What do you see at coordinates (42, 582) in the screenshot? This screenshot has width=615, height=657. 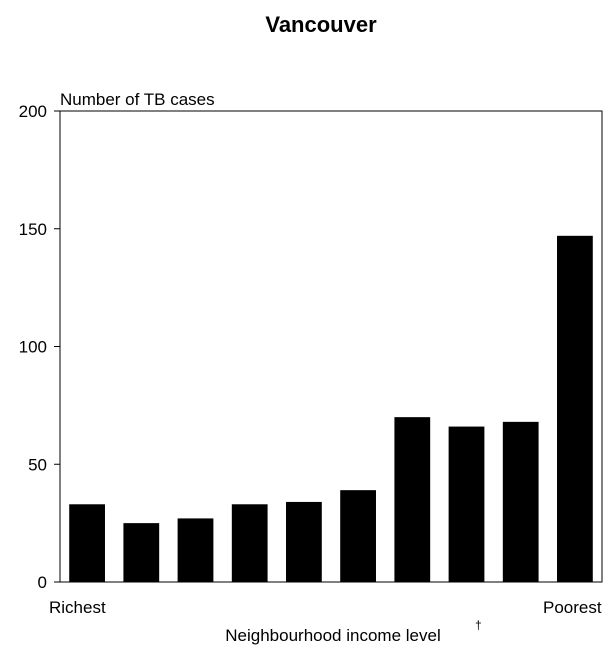 I see `y-tick-label: 0` at bounding box center [42, 582].